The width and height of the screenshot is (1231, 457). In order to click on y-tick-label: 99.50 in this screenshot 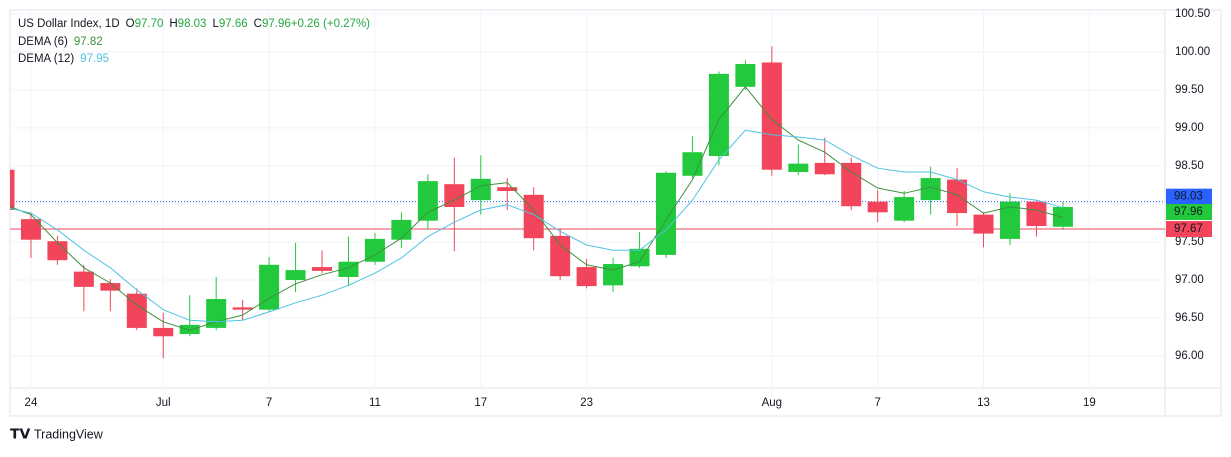, I will do `click(1189, 90)`.